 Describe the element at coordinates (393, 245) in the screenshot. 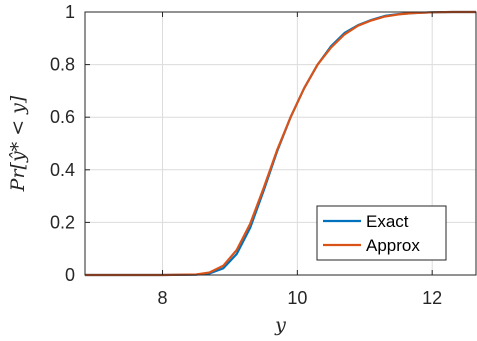

I see `legend-label-approx: Approx` at that location.